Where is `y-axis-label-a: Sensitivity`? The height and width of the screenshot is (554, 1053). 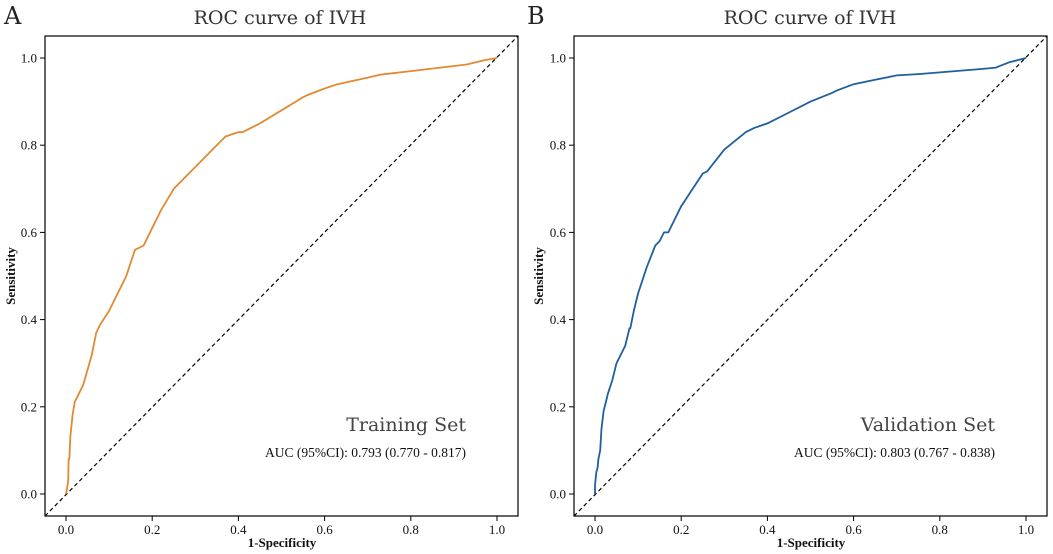
y-axis-label-a: Sensitivity is located at coordinates (10, 276).